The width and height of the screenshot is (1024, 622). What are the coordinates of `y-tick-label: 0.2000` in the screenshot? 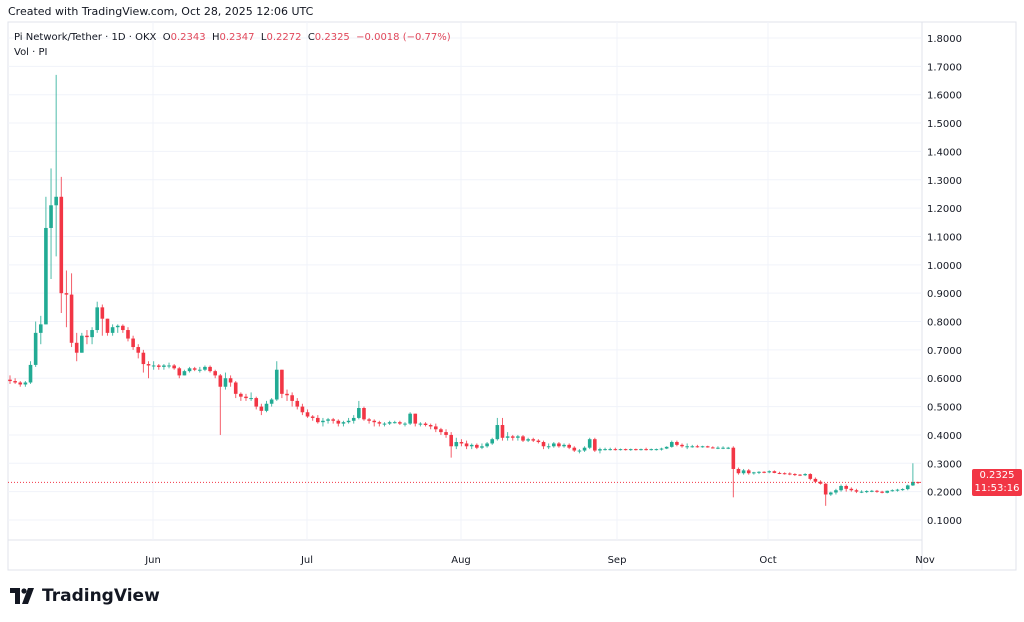 It's located at (944, 493).